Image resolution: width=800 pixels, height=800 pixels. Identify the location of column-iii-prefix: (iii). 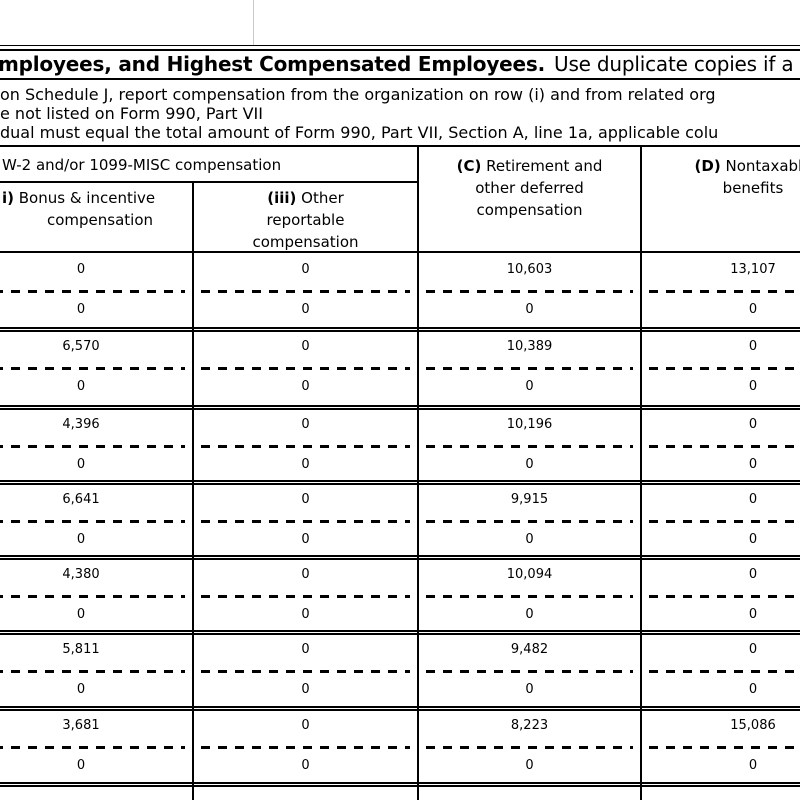
(282, 198).